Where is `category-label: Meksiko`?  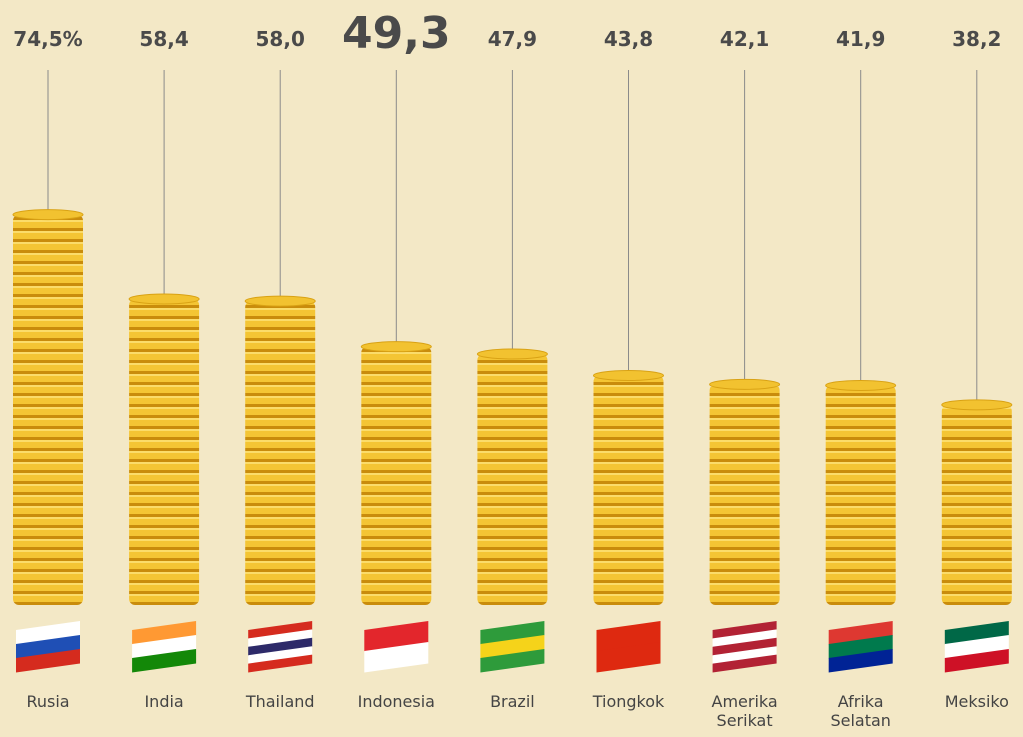
category-label: Meksiko is located at coordinates (976, 701).